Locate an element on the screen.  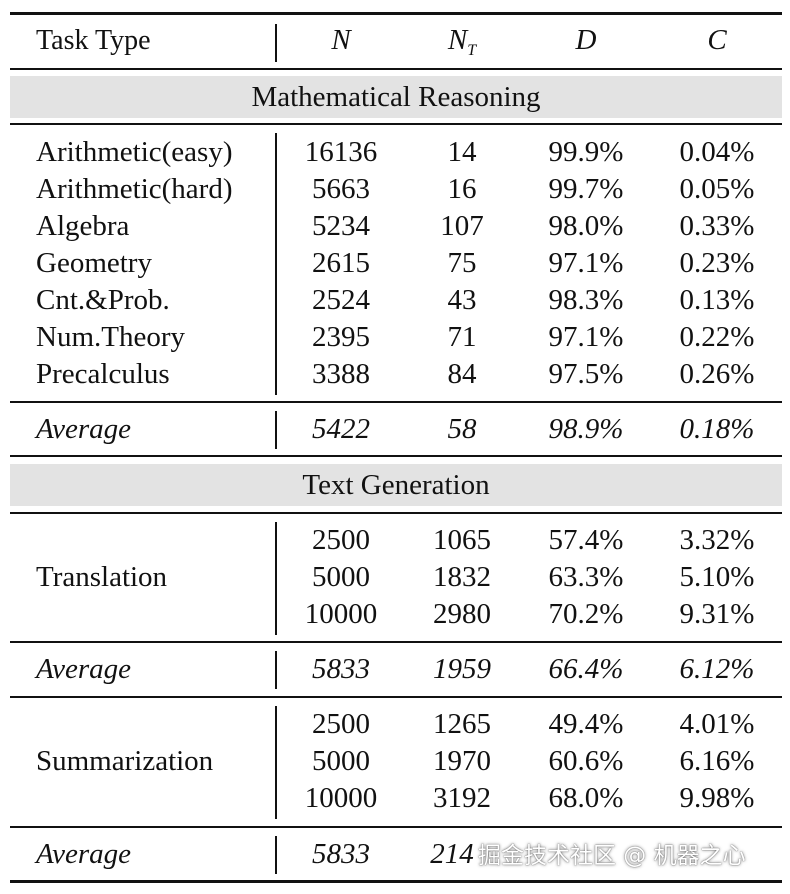
value-d: 63.3% is located at coordinates (586, 577).